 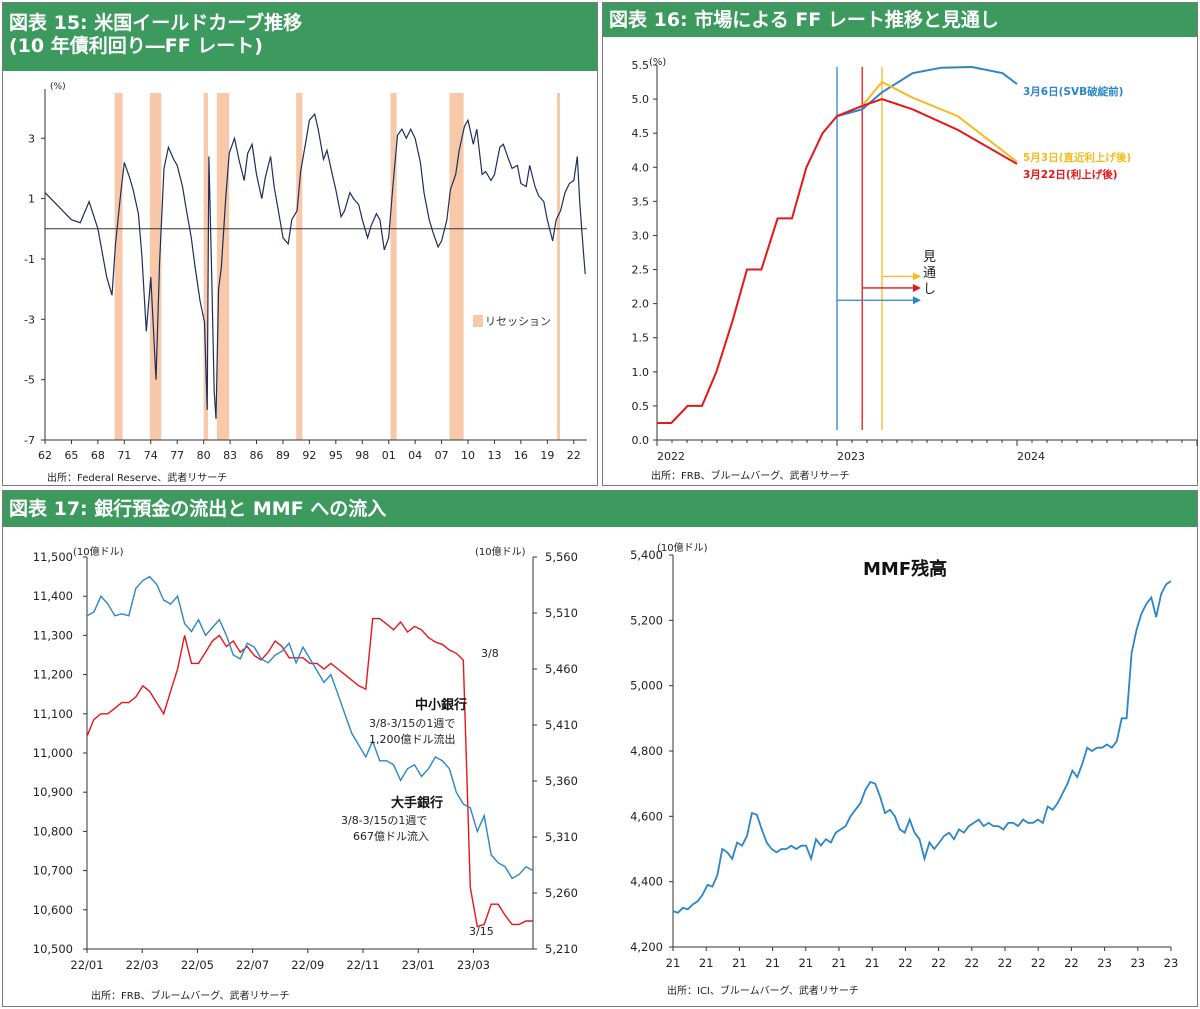 What do you see at coordinates (53, 596) in the screenshot?
I see `left-y-tick-label: 11,400` at bounding box center [53, 596].